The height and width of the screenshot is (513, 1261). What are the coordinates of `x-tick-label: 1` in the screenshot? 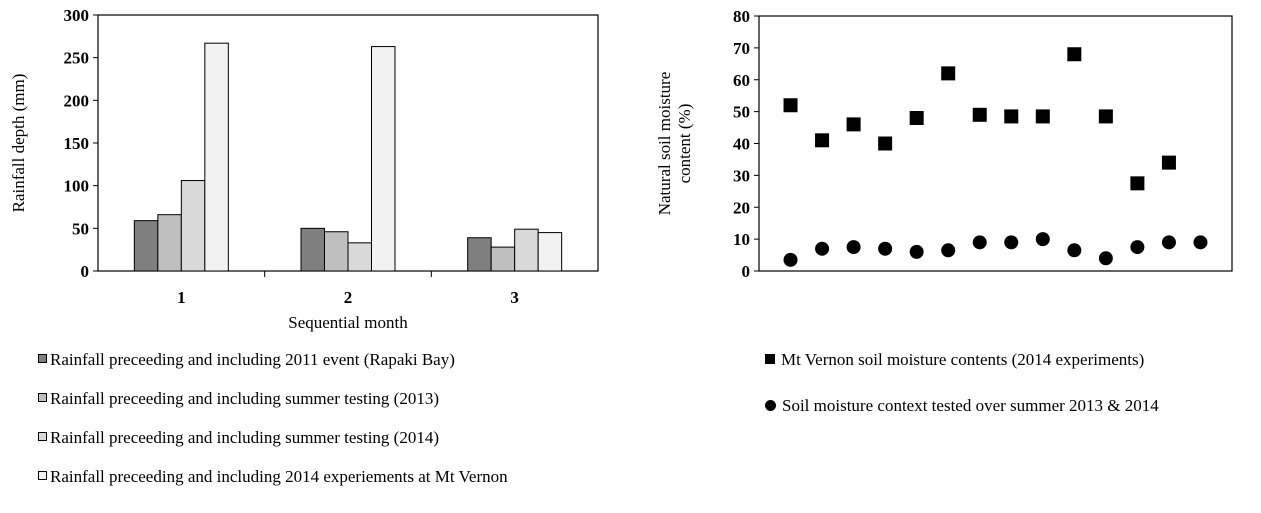 It's located at (181, 297).